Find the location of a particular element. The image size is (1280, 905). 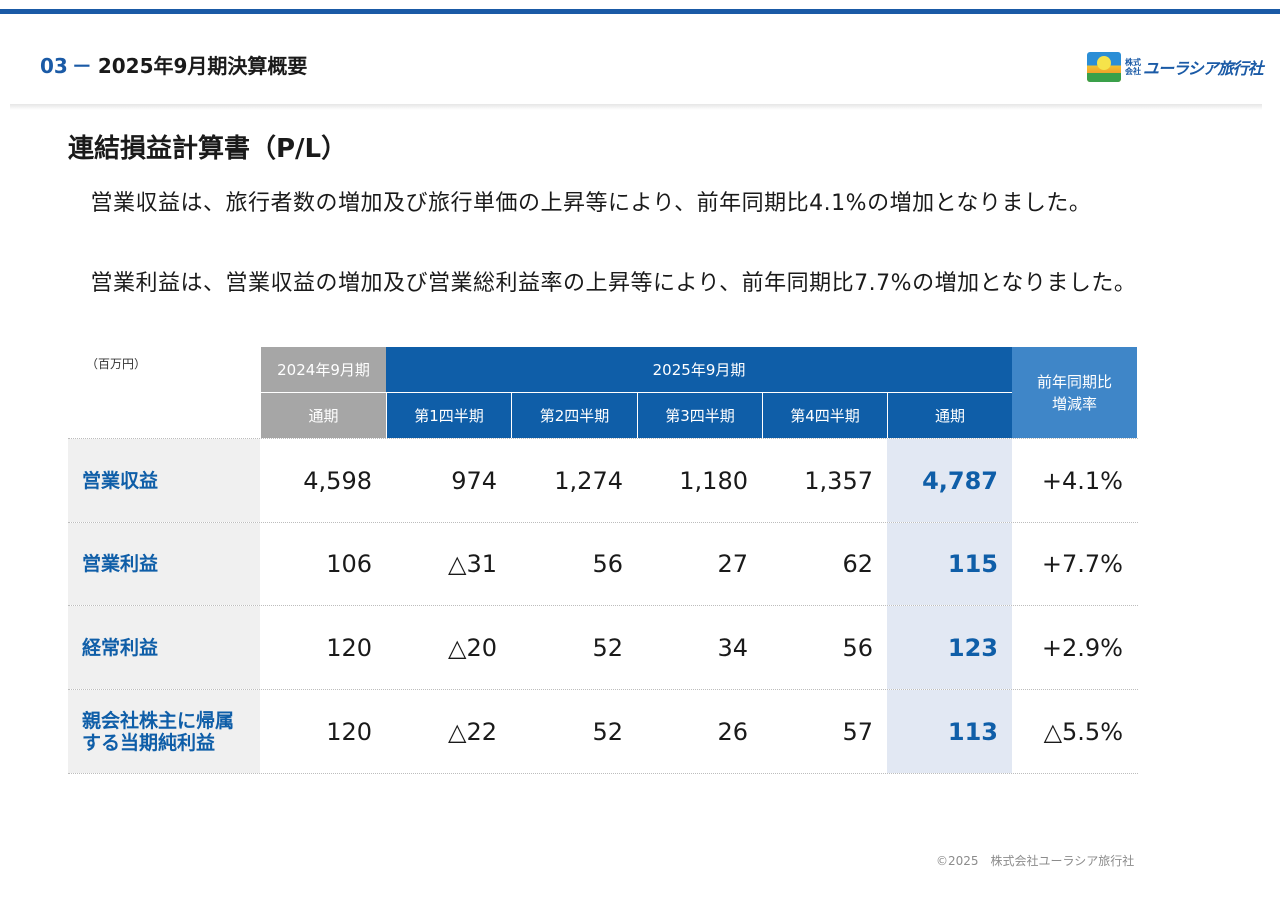

header-prev-year: 2024年9月期 is located at coordinates (323, 369).